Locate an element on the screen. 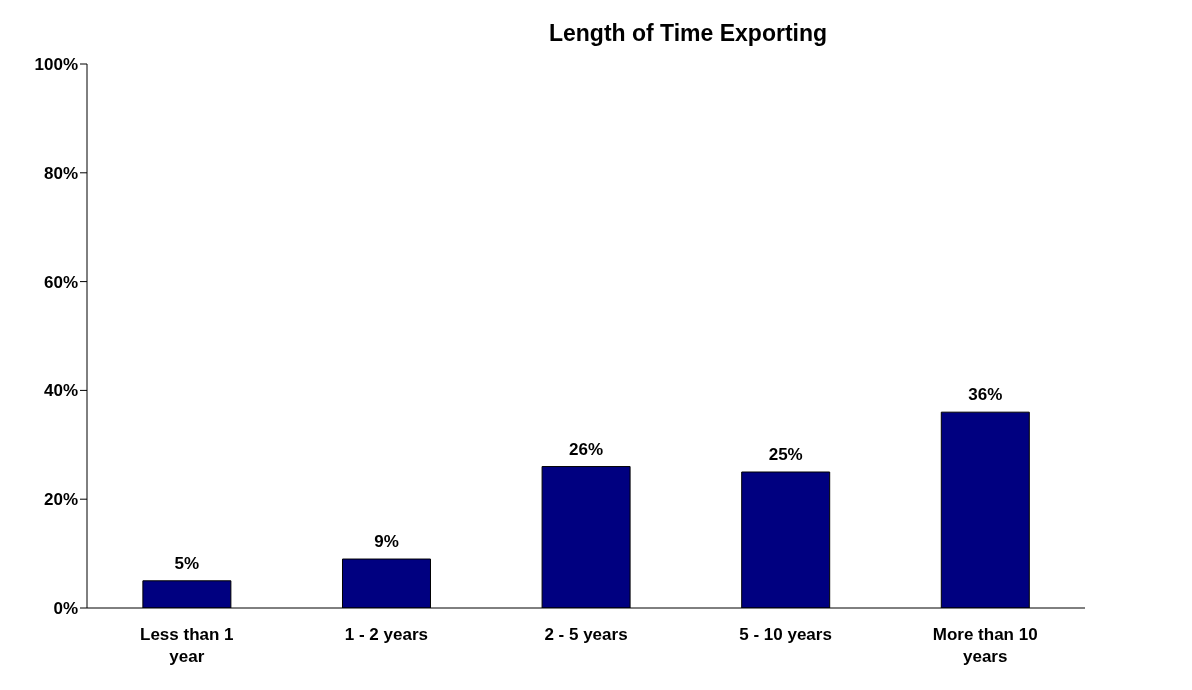 The height and width of the screenshot is (690, 1192). y-tick-label: 0% is located at coordinates (65, 609).